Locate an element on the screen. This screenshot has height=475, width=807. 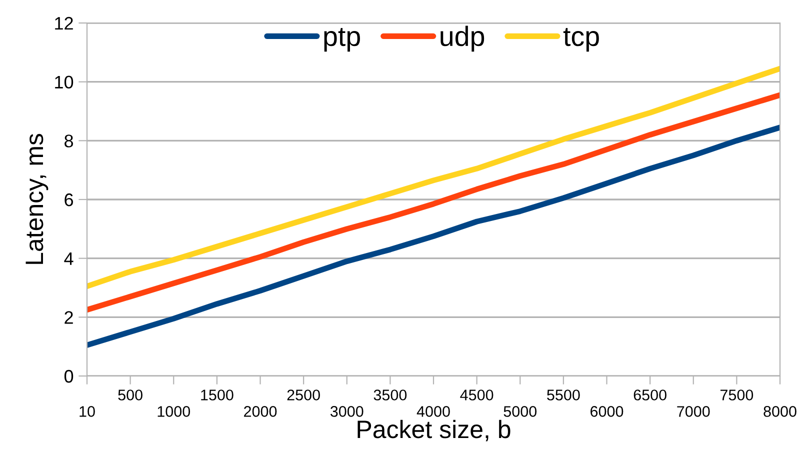
x-tick-label: 4500 is located at coordinates (477, 395).